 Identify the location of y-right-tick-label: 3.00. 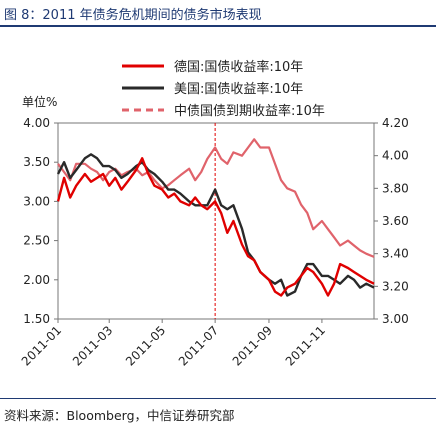
(395, 319).